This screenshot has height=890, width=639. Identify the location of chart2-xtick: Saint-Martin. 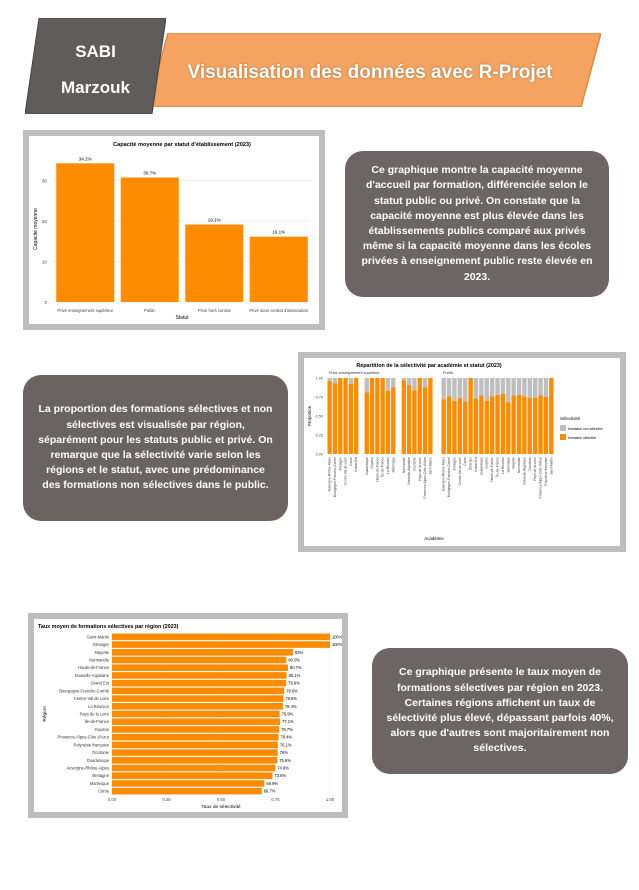
(430, 466).